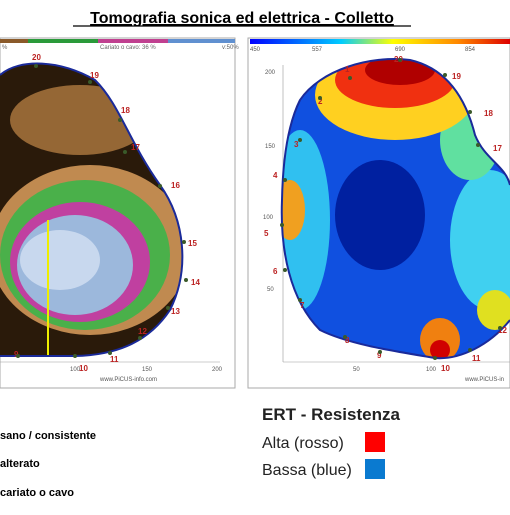 The width and height of the screenshot is (510, 515). I want to click on y-tick-label: 100, so click(268, 218).